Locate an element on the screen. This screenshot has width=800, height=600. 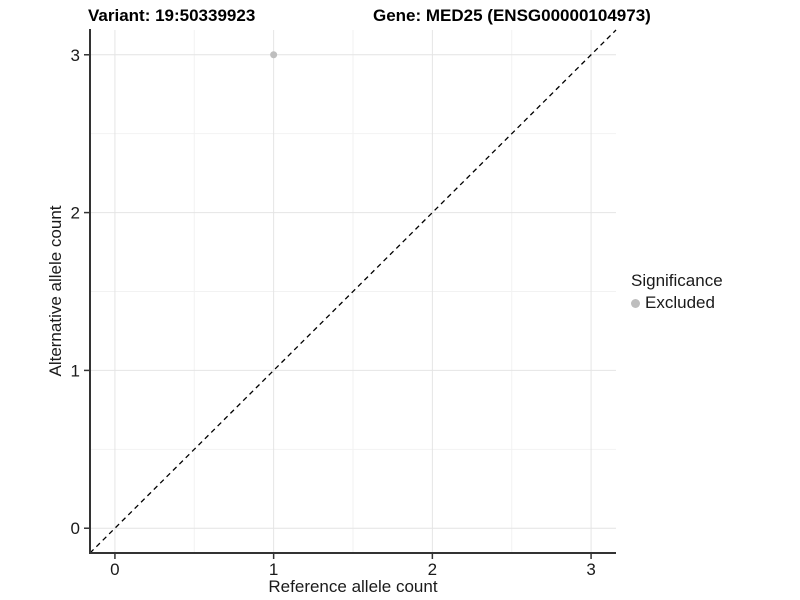
y-axis-title: Alternative allele count is located at coordinates (55, 291).